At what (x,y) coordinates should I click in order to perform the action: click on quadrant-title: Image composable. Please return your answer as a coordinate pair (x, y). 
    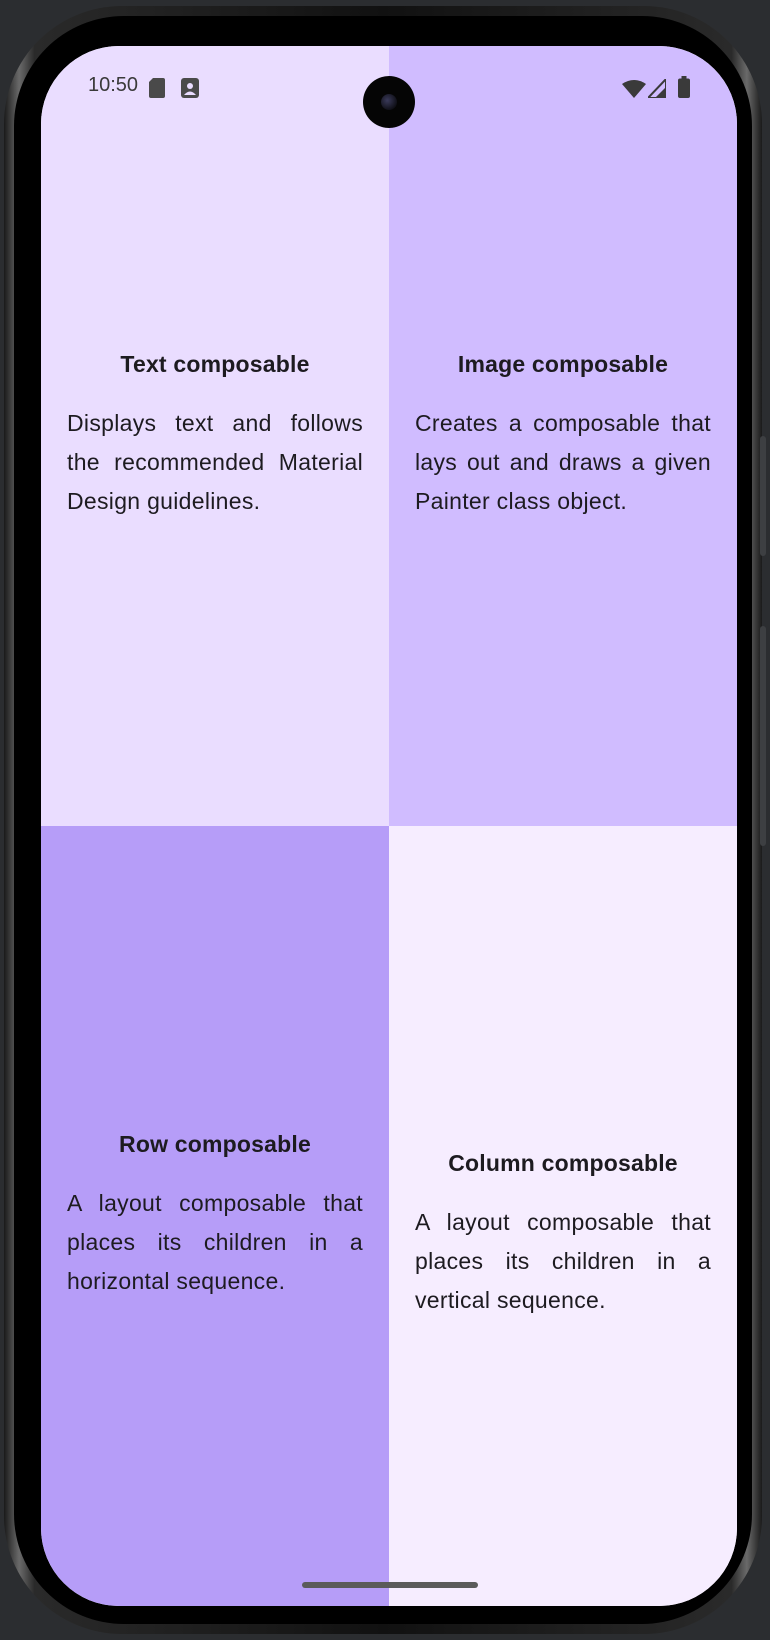
    Looking at the image, I should click on (563, 364).